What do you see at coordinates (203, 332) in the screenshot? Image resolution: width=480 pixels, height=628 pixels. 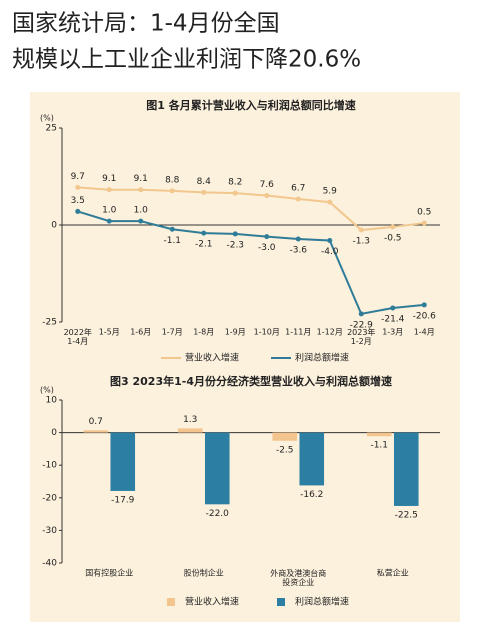 I see `x-tick-label: 1-8月` at bounding box center [203, 332].